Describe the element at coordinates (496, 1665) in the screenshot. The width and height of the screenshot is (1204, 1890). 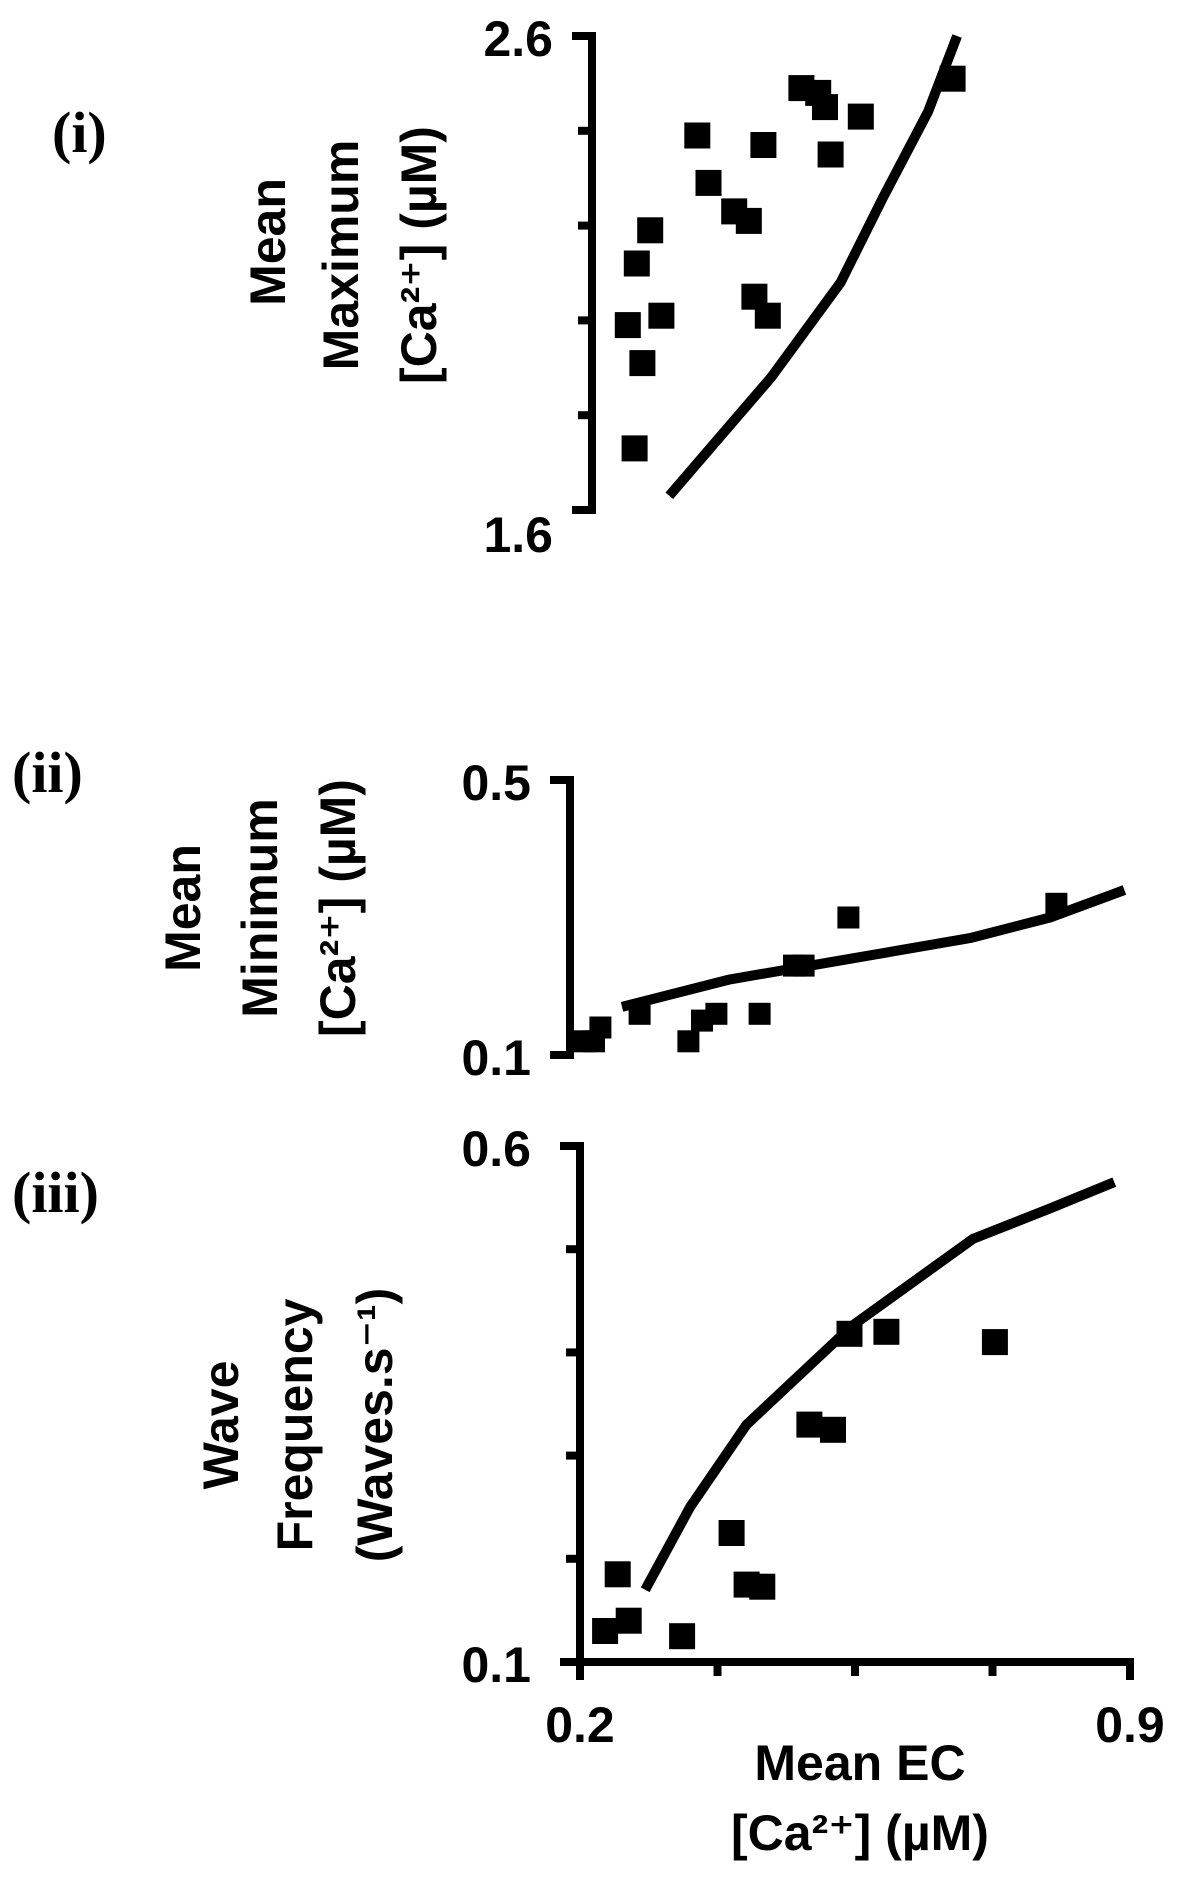
I see `panel-iii-ytick-bottom: 0.1` at that location.